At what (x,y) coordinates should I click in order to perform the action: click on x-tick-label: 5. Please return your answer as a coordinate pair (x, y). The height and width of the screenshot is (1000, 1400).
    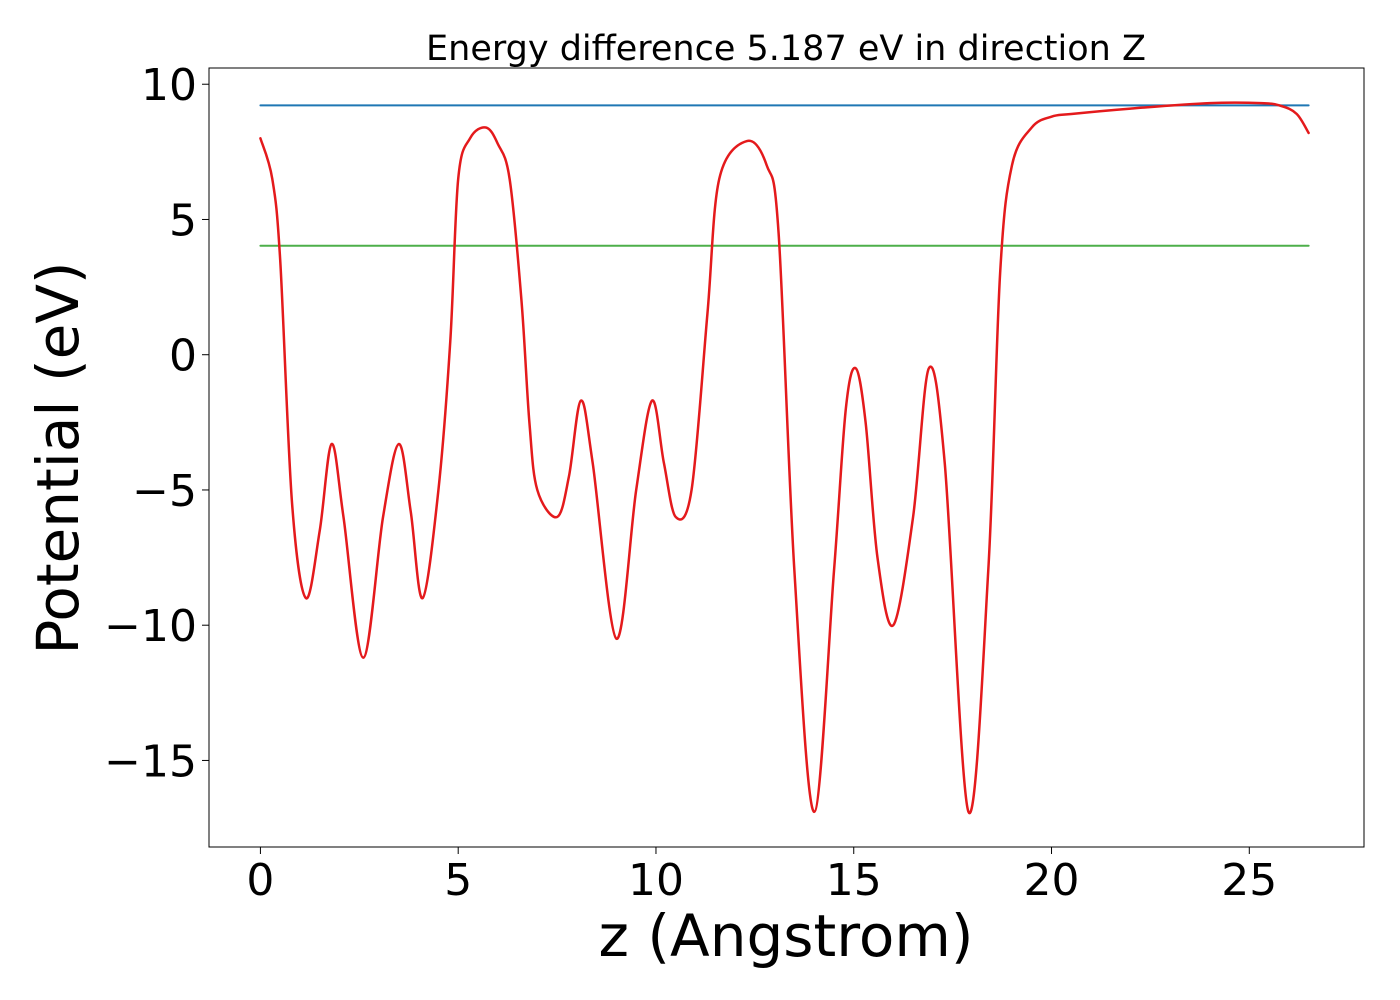
    Looking at the image, I should click on (458, 880).